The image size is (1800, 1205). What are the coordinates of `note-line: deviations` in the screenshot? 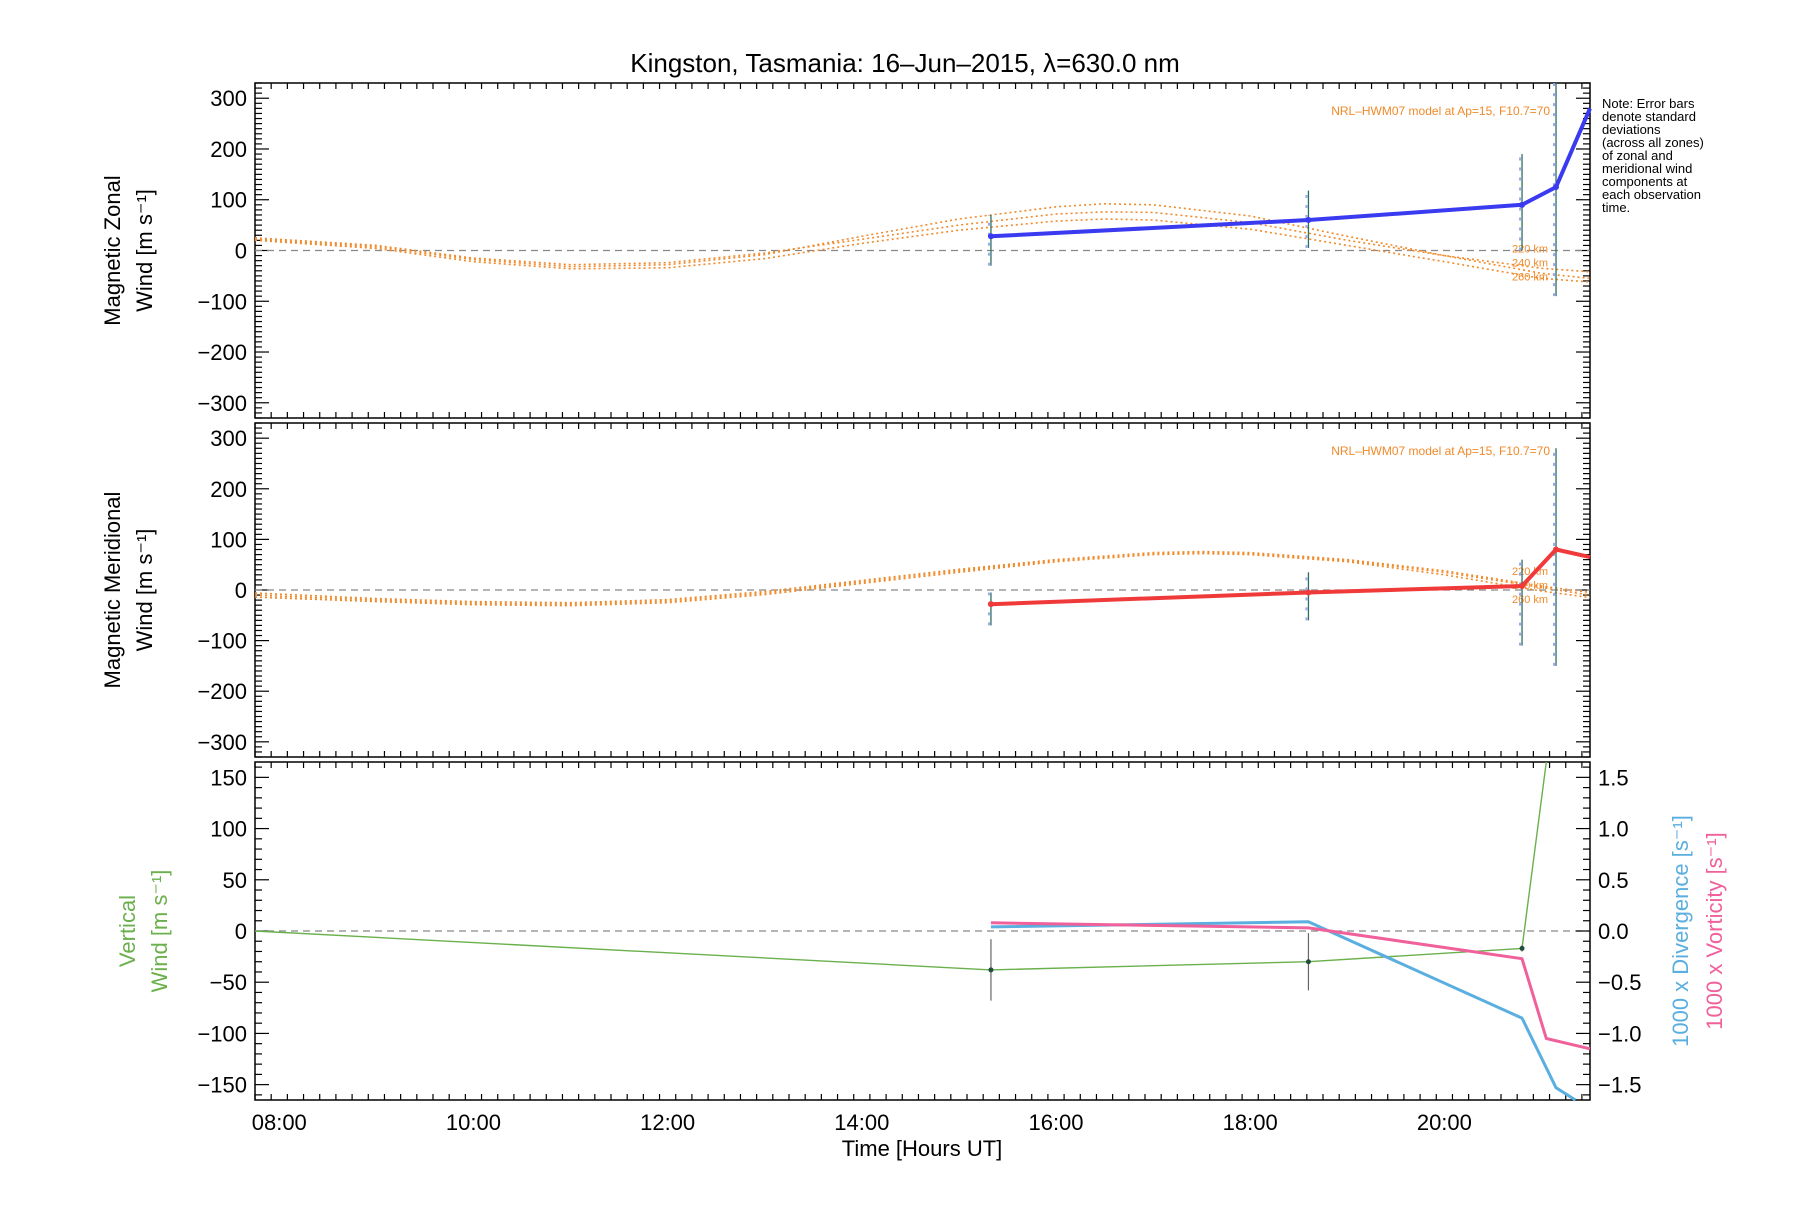 It's located at (1631, 129).